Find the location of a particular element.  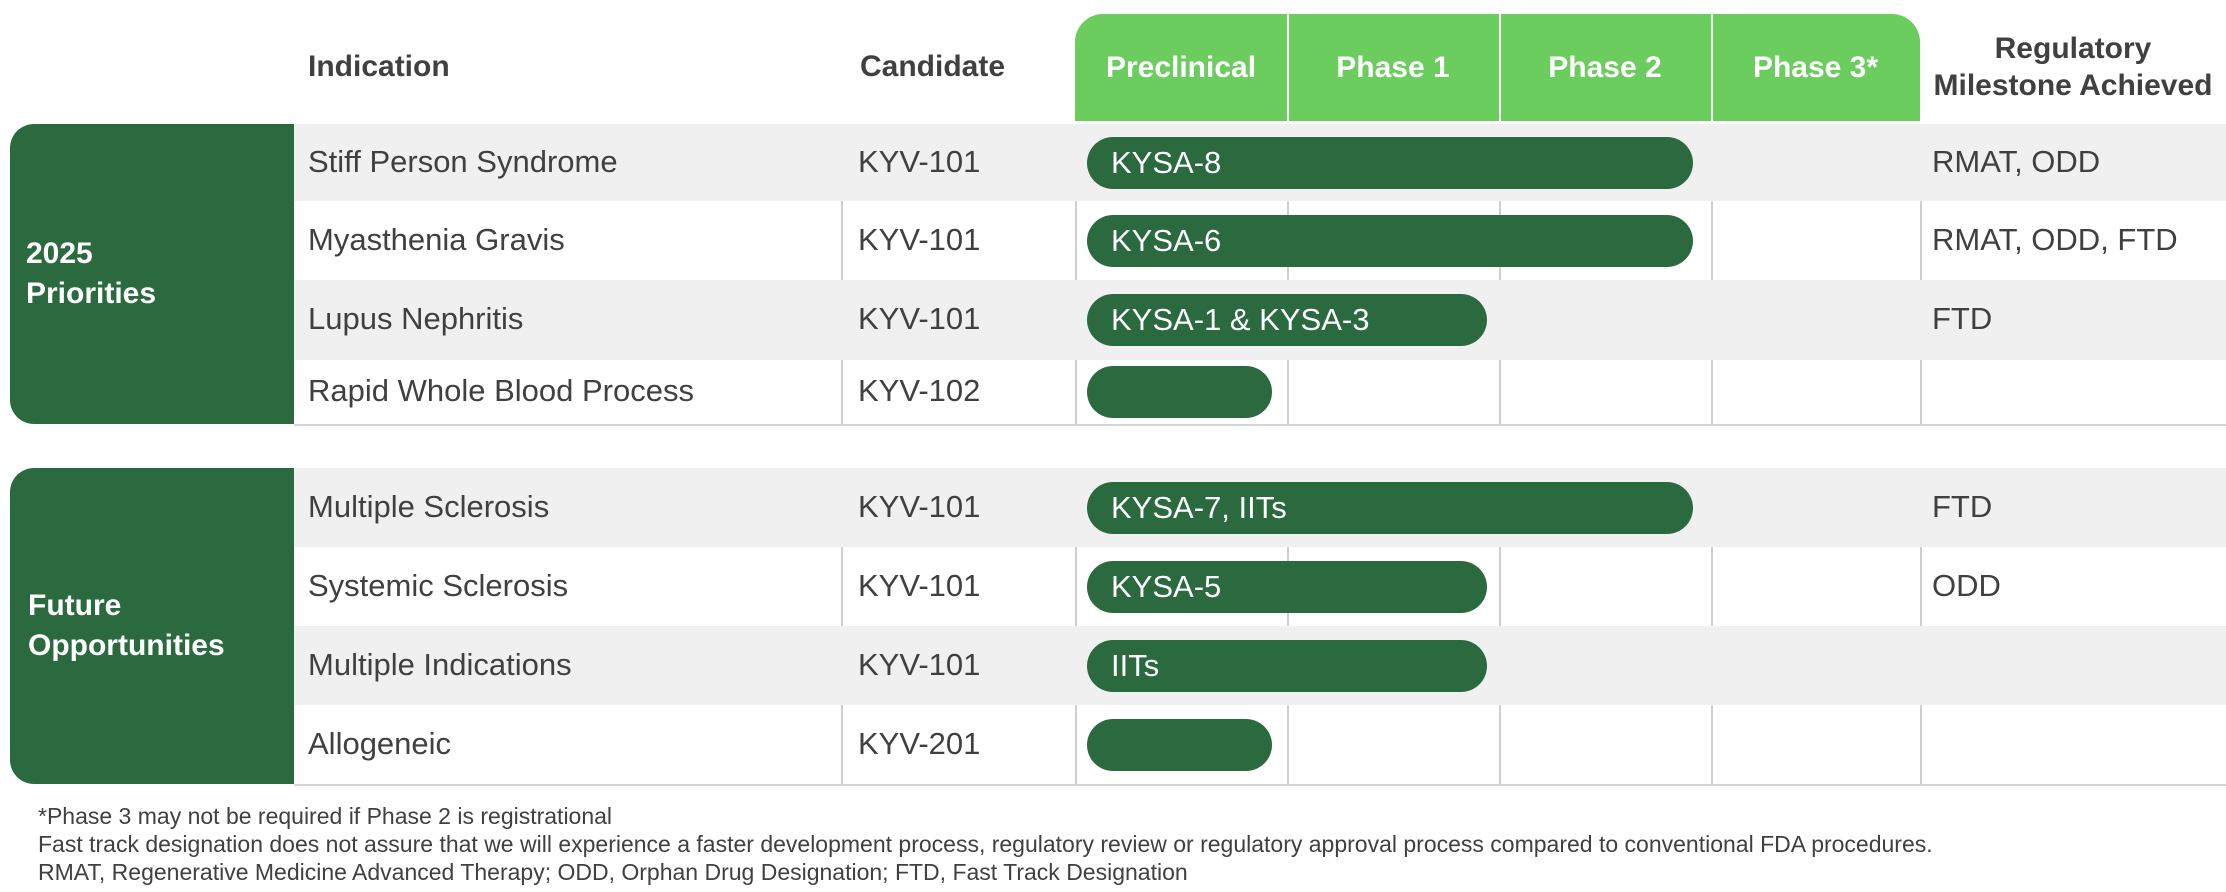

group-label-line2: Priorities is located at coordinates (91, 293).